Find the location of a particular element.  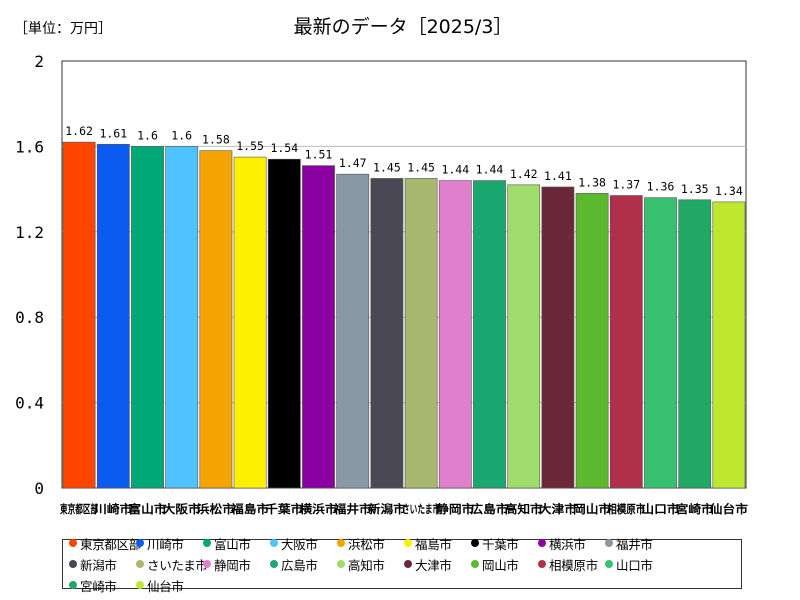

value-label: 1.37 is located at coordinates (626, 185).